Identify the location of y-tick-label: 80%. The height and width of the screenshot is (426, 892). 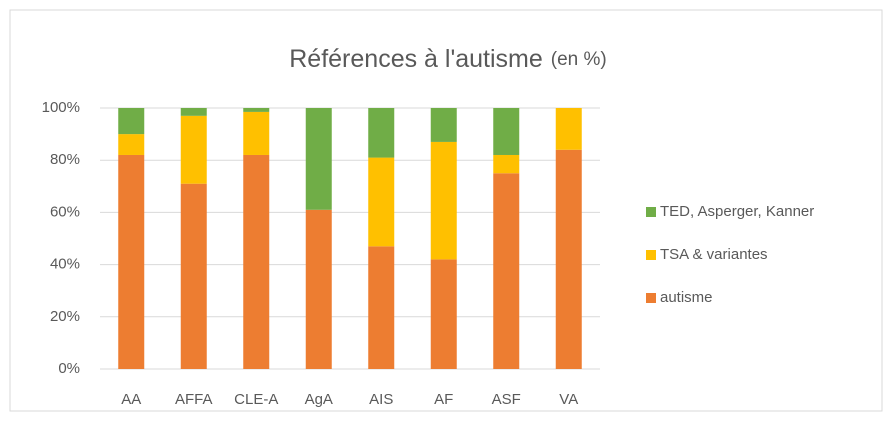
(65, 159).